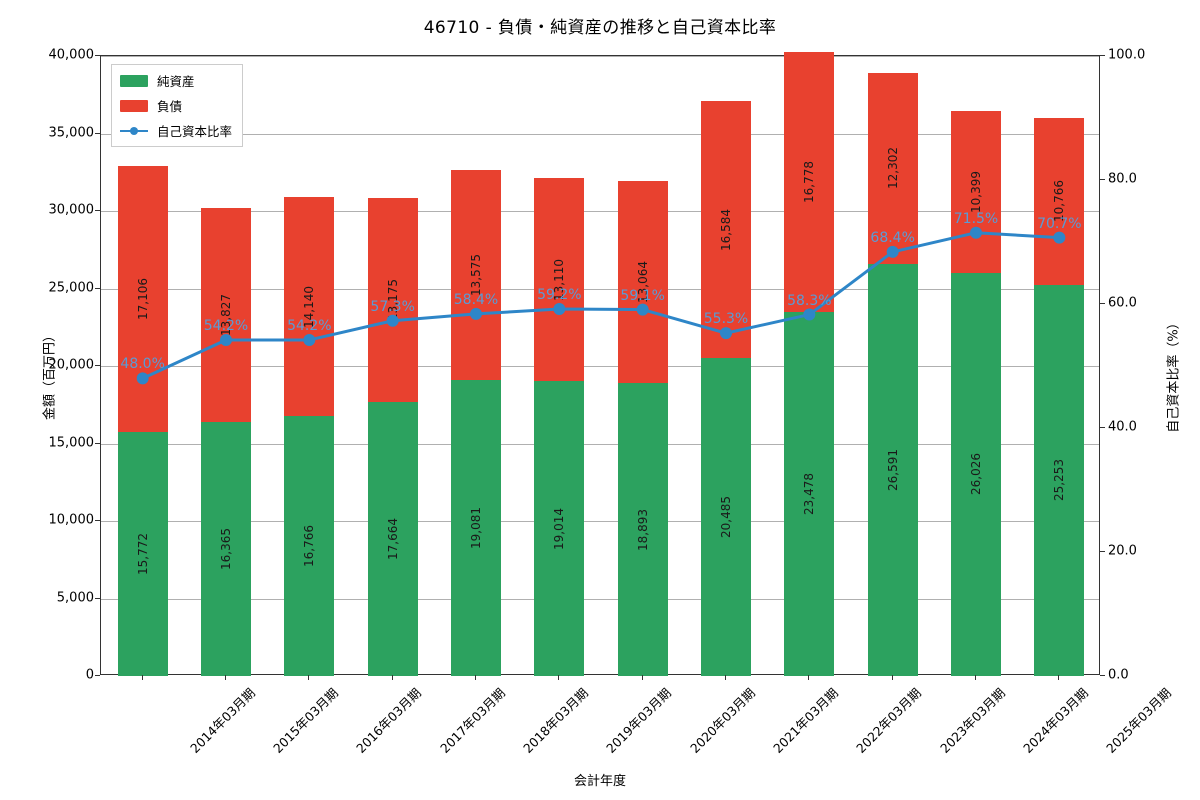 Image resolution: width=1200 pixels, height=800 pixels. What do you see at coordinates (805, 720) in the screenshot?
I see `x-axis-tick-label: 2021年03月期` at bounding box center [805, 720].